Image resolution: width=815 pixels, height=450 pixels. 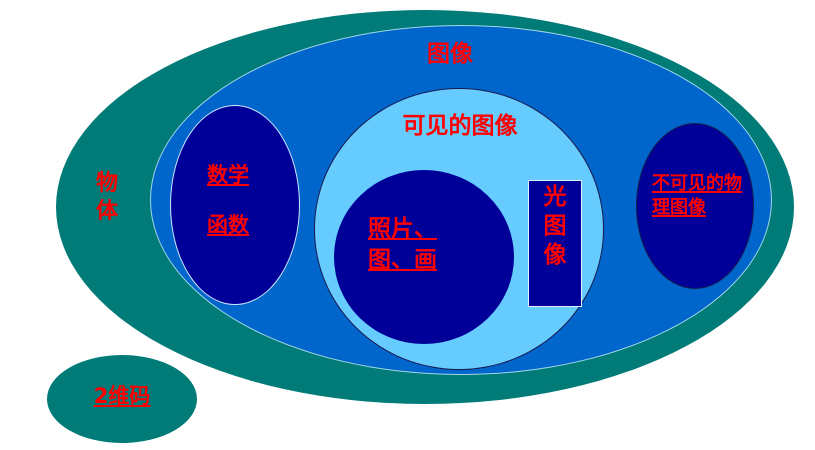 What do you see at coordinates (106, 211) in the screenshot?
I see `object-label-line2: 体` at bounding box center [106, 211].